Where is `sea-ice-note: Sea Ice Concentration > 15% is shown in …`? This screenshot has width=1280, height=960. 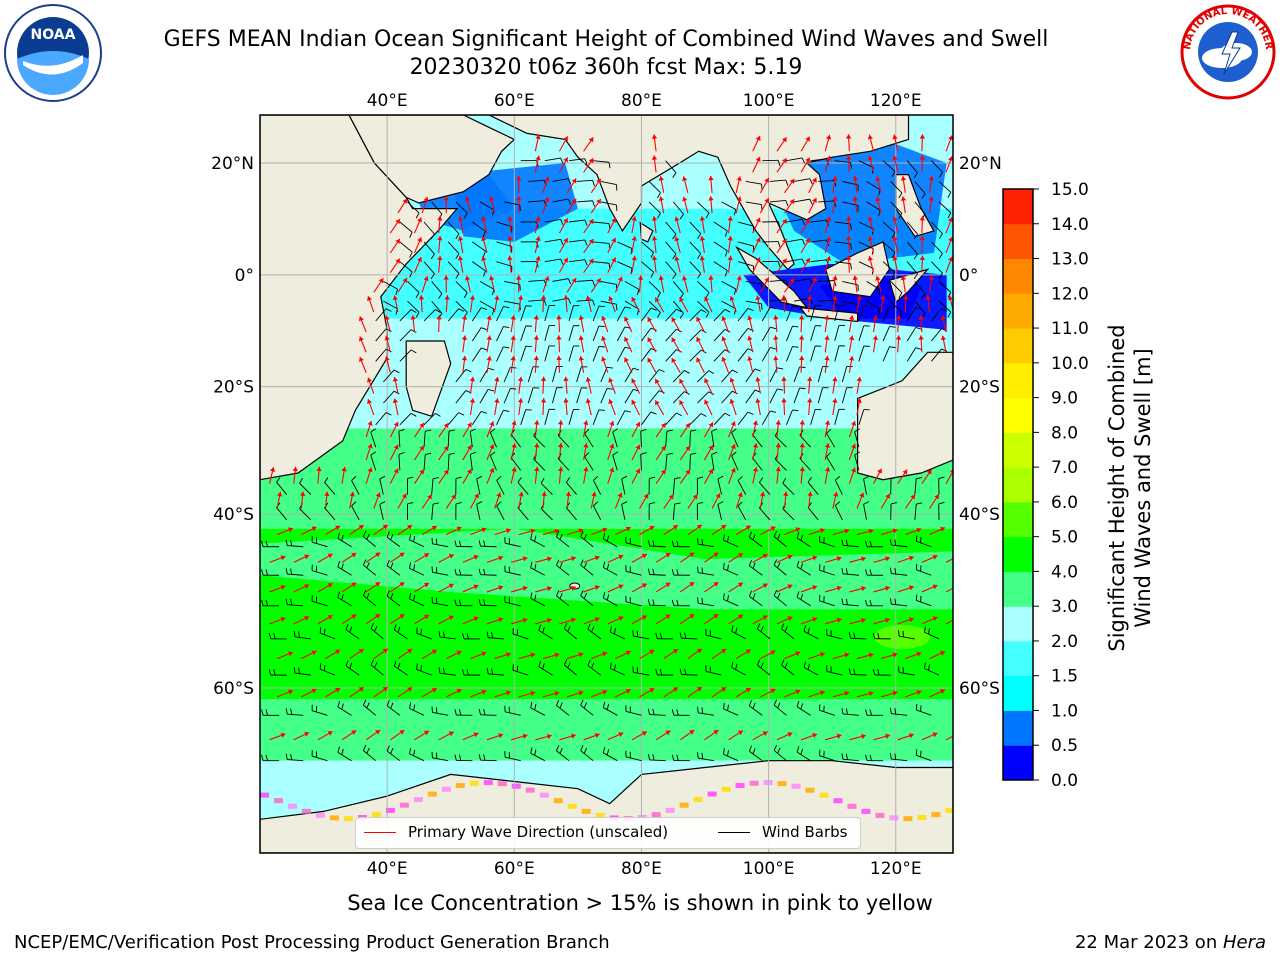 sea-ice-note: Sea Ice Concentration > 15% is shown in … is located at coordinates (640, 903).